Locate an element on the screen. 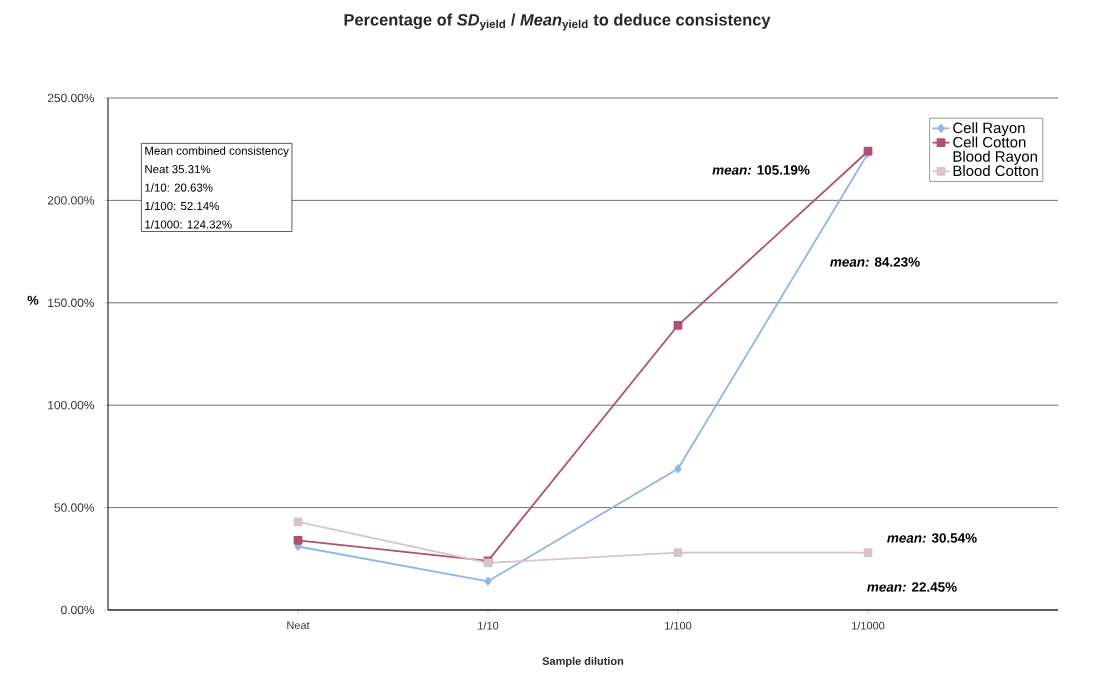  annotation: 1/10: 20.63% is located at coordinates (179, 187).